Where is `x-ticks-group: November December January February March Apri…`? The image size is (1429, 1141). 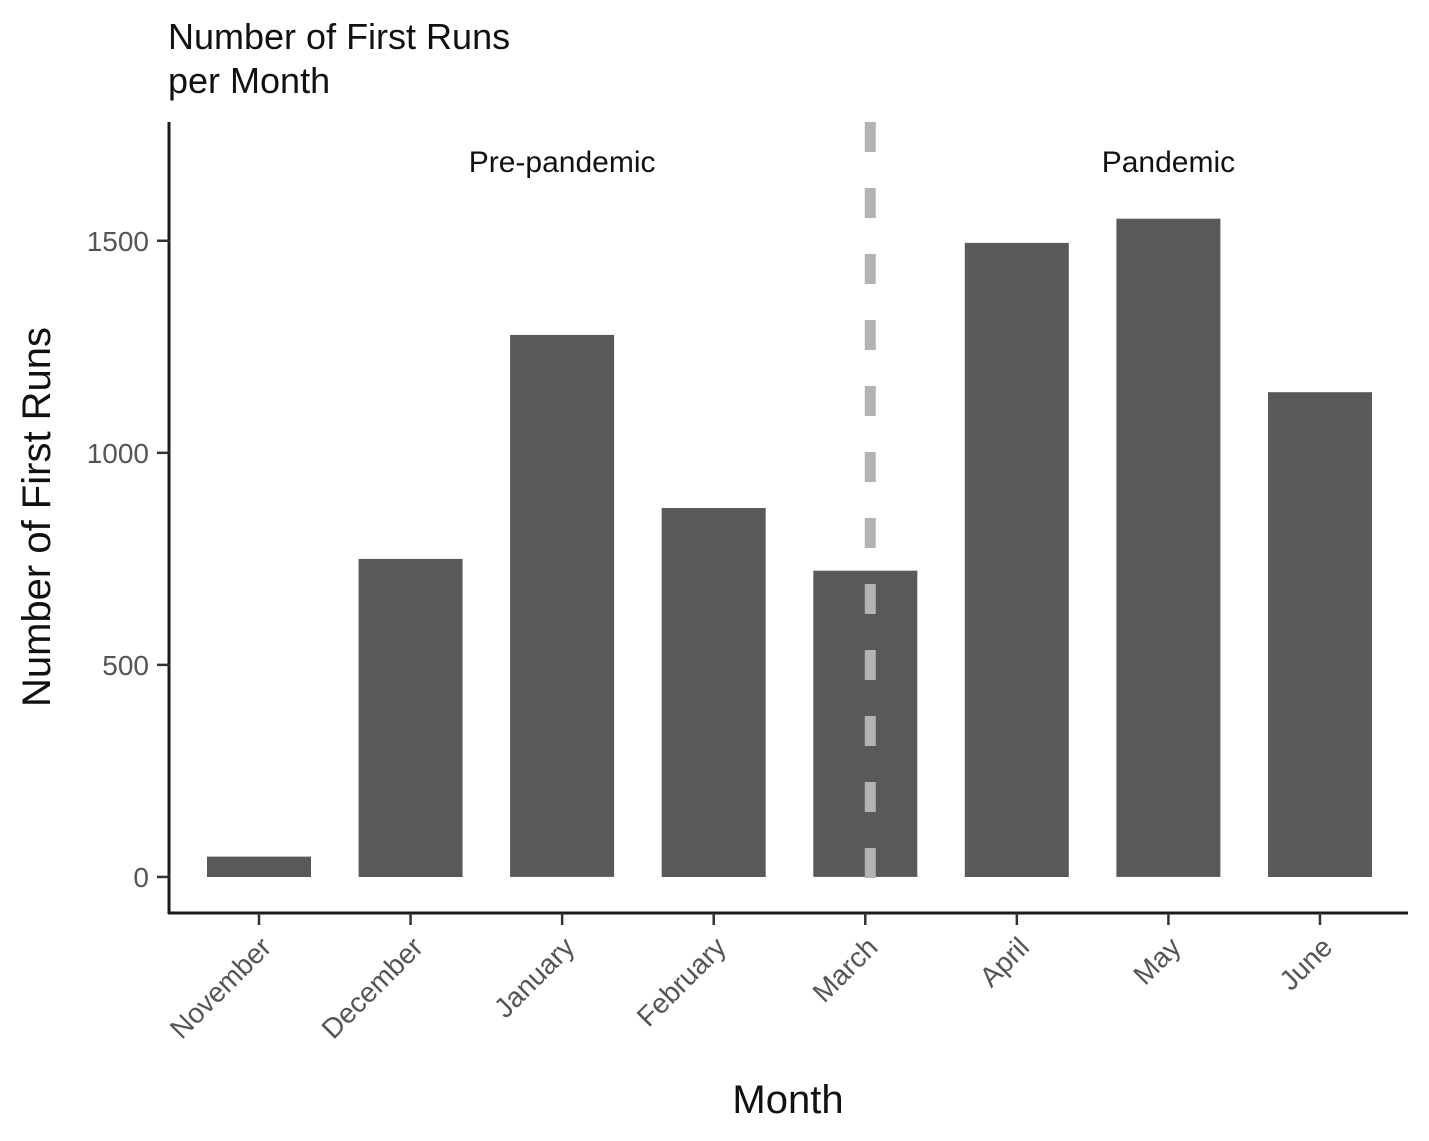
x-ticks-group: November December January February March Apri… is located at coordinates (751, 979).